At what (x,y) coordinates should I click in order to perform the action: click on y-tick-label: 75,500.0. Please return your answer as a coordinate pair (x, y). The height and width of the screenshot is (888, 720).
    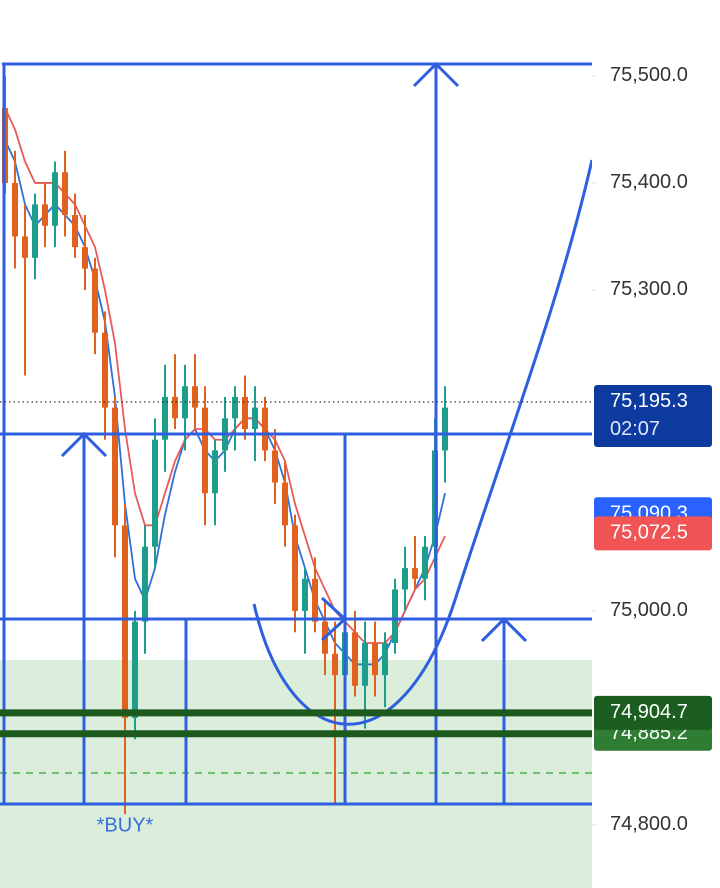
    Looking at the image, I should click on (649, 75).